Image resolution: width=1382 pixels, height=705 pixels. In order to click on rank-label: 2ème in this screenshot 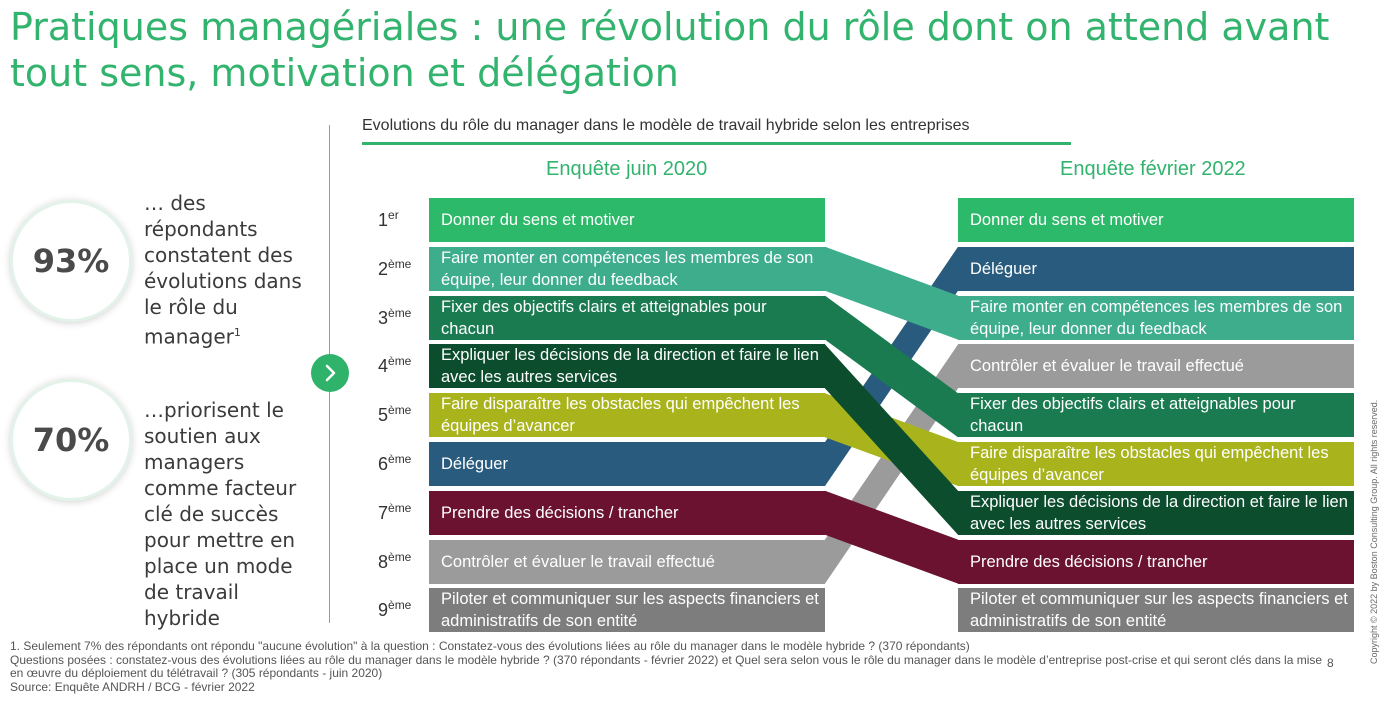, I will do `click(403, 268)`.